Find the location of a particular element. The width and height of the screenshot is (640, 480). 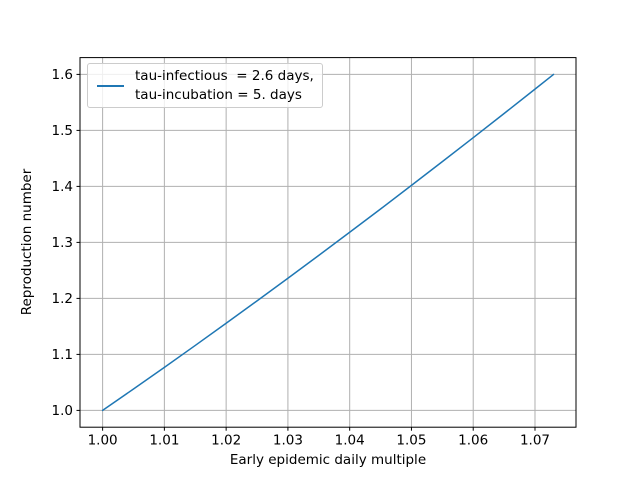

y-tick-label: 1.4 is located at coordinates (62, 187).